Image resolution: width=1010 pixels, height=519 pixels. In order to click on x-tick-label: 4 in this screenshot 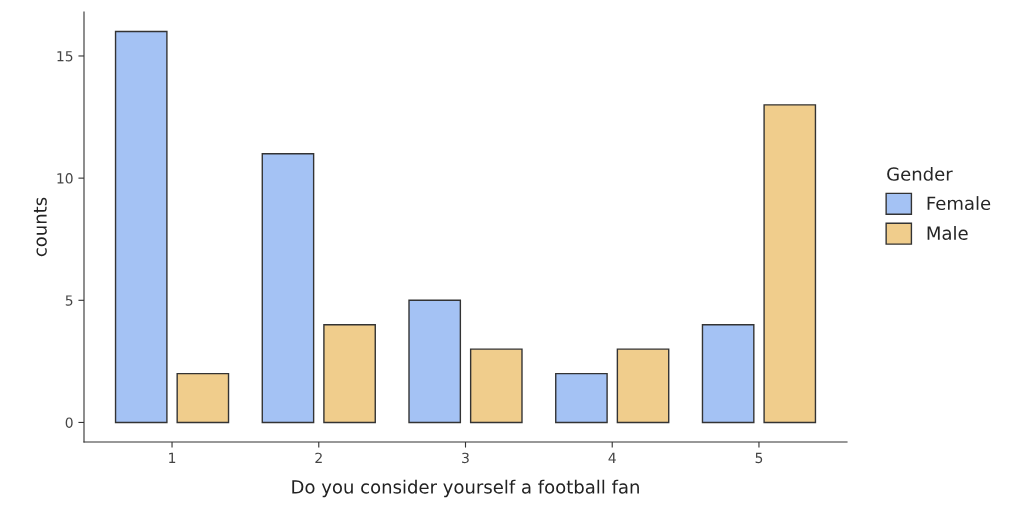, I will do `click(612, 457)`.